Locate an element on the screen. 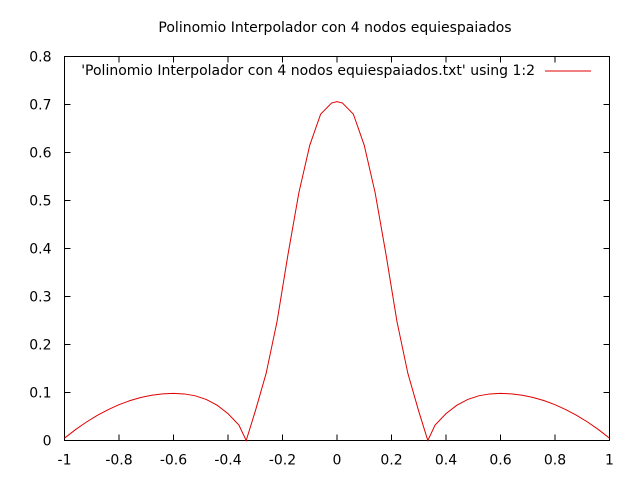 The width and height of the screenshot is (640, 480). y-tick-labels: 0 0.1 0.2 0.3 0.4 0.5 0.6 0.7 0.8 is located at coordinates (40, 250).